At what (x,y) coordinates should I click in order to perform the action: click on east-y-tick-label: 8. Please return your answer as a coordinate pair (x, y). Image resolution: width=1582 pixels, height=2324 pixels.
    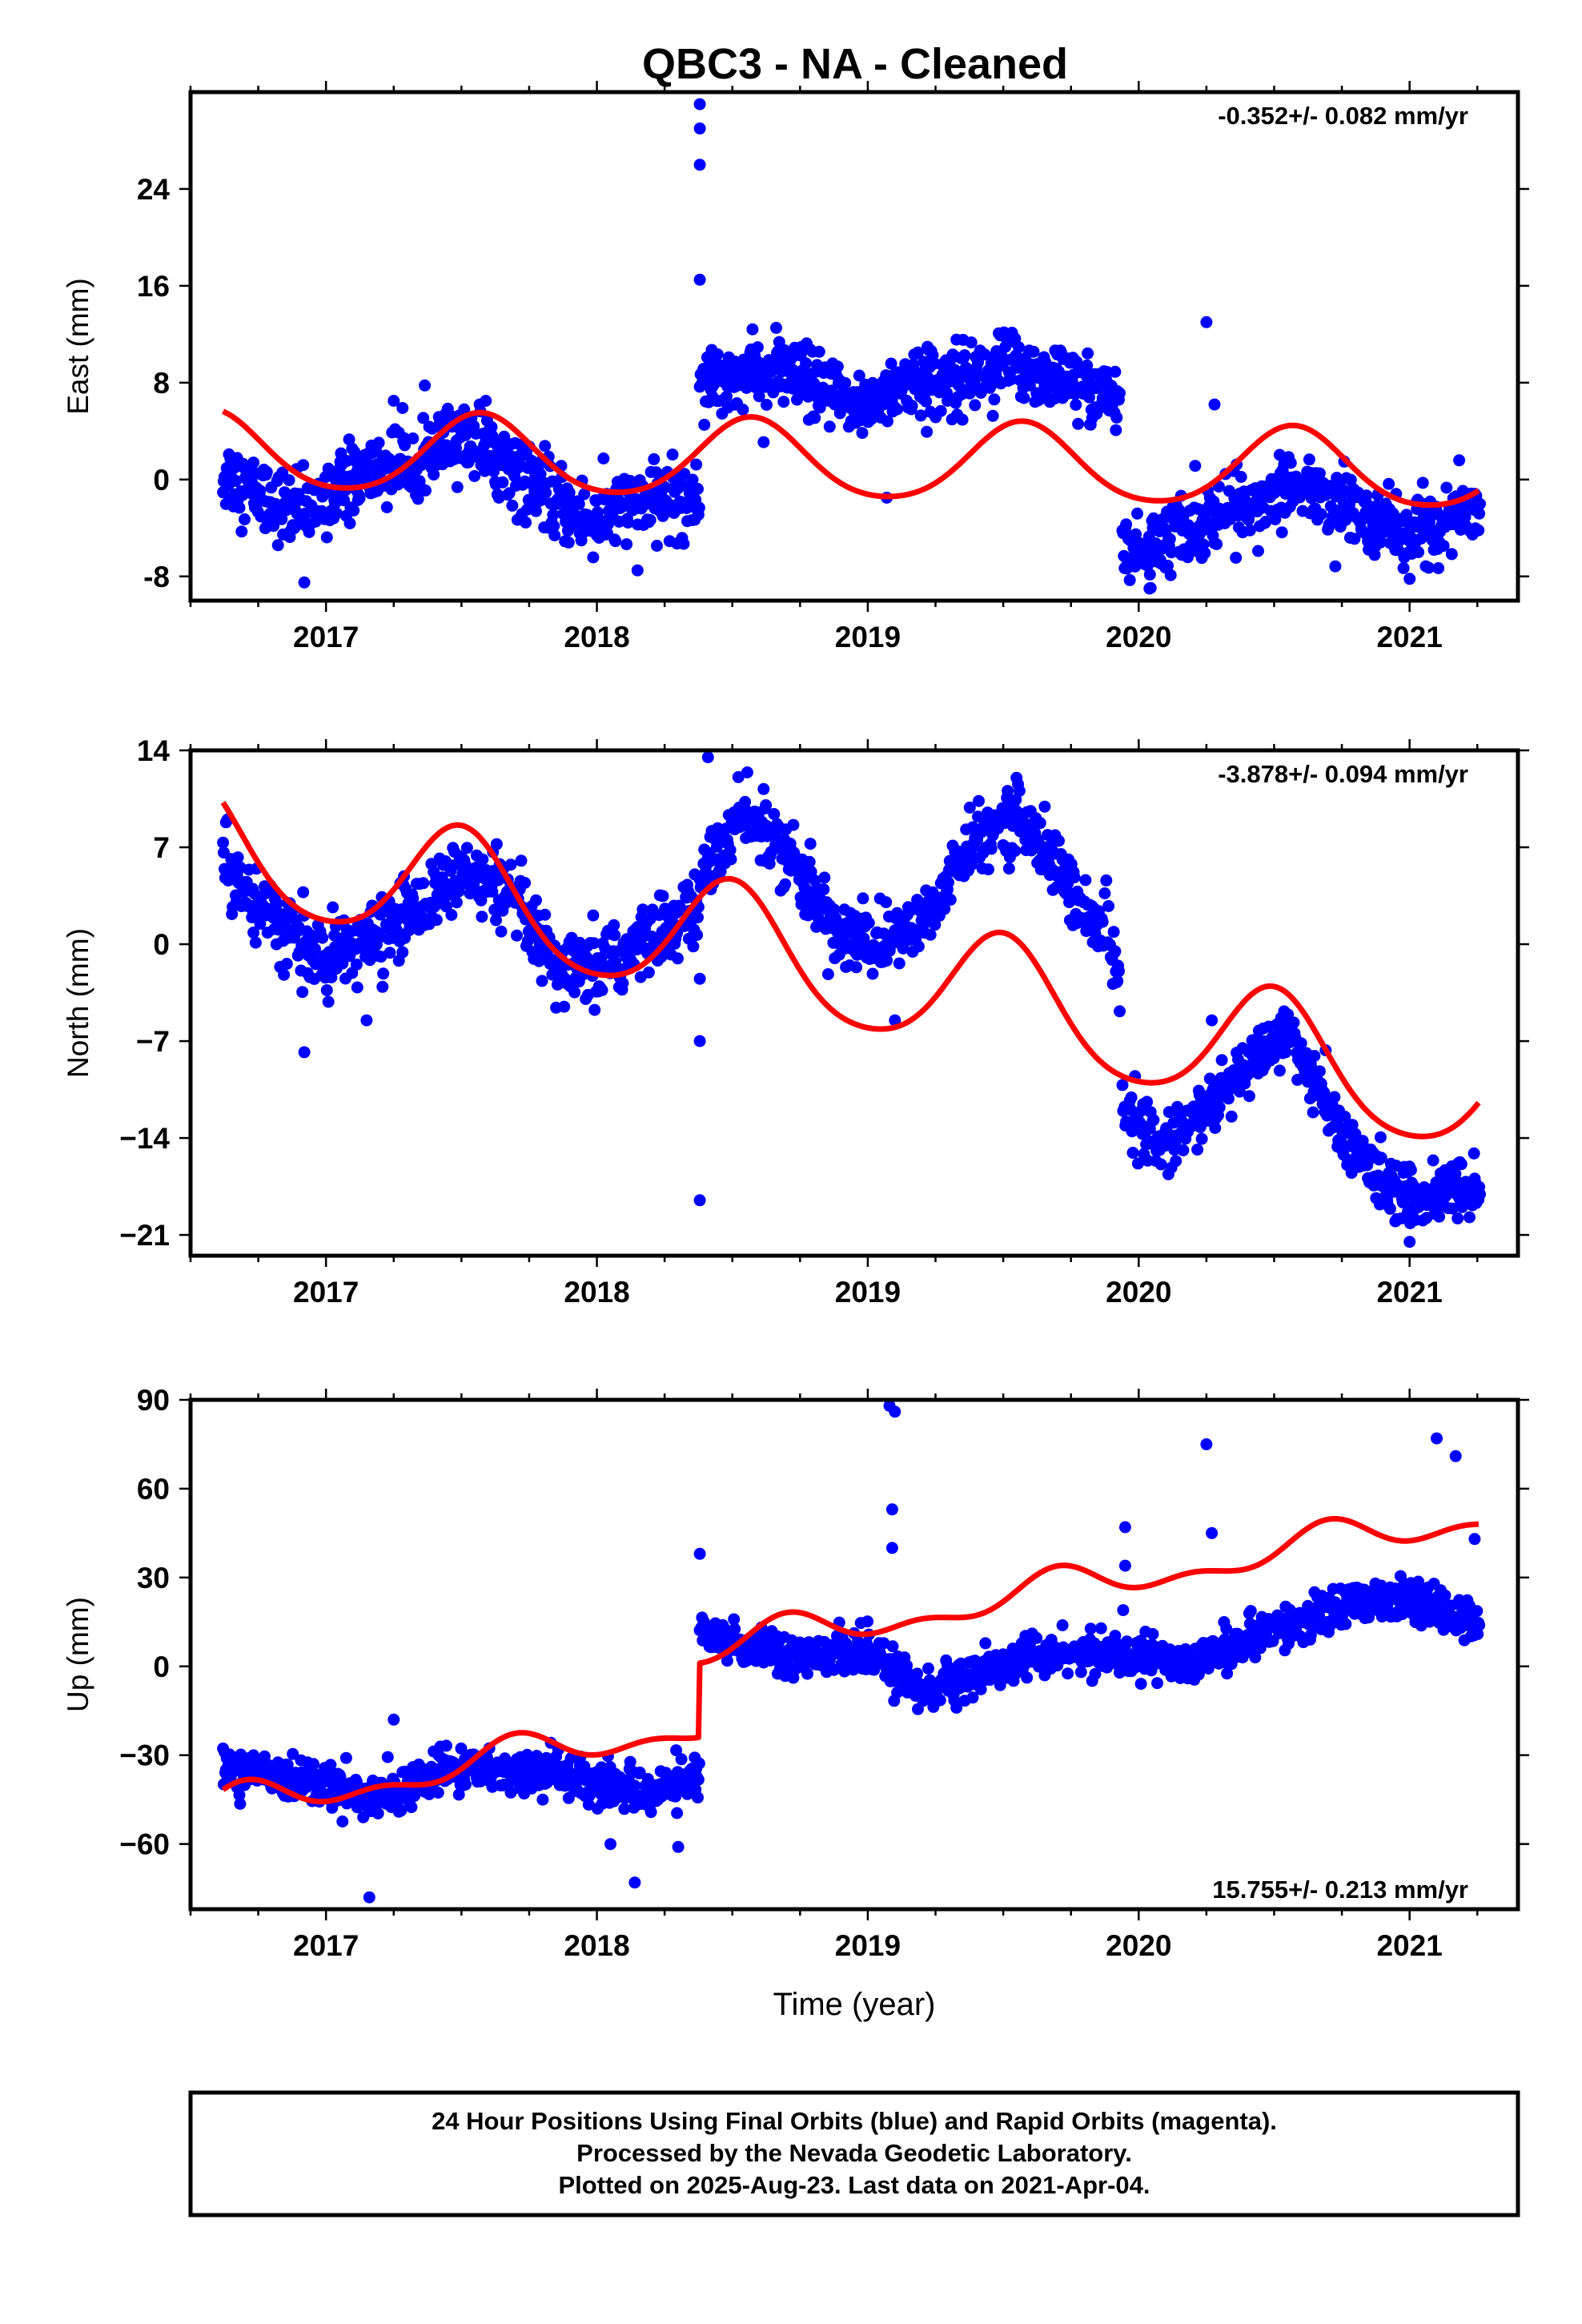
    Looking at the image, I should click on (161, 383).